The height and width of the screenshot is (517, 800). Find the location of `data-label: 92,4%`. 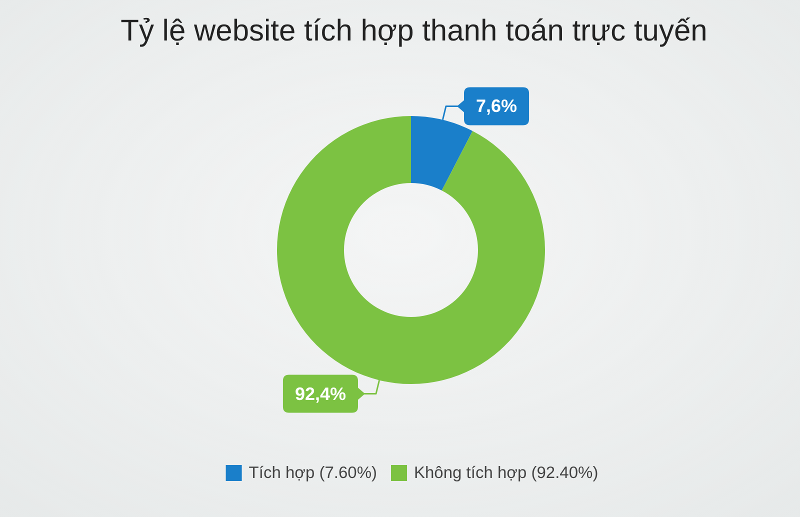

data-label: 92,4% is located at coordinates (320, 394).